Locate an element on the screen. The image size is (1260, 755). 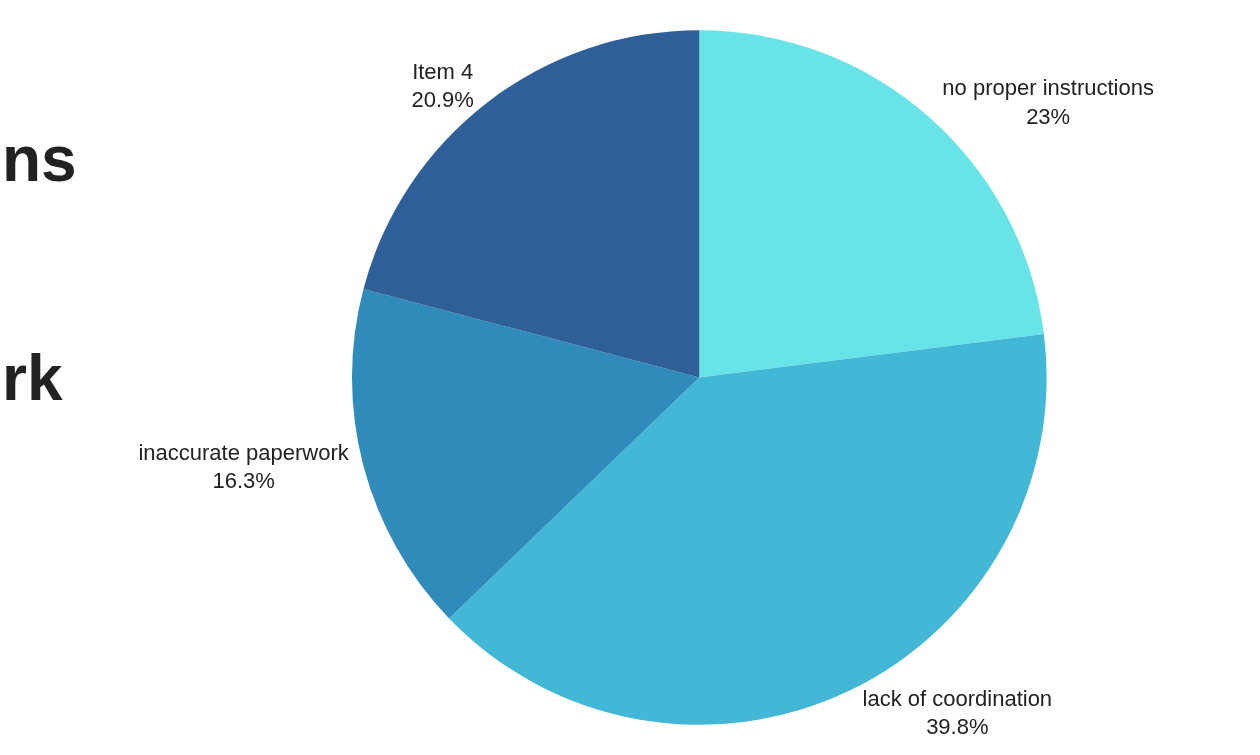
slice-label: no proper instructions is located at coordinates (1048, 88).